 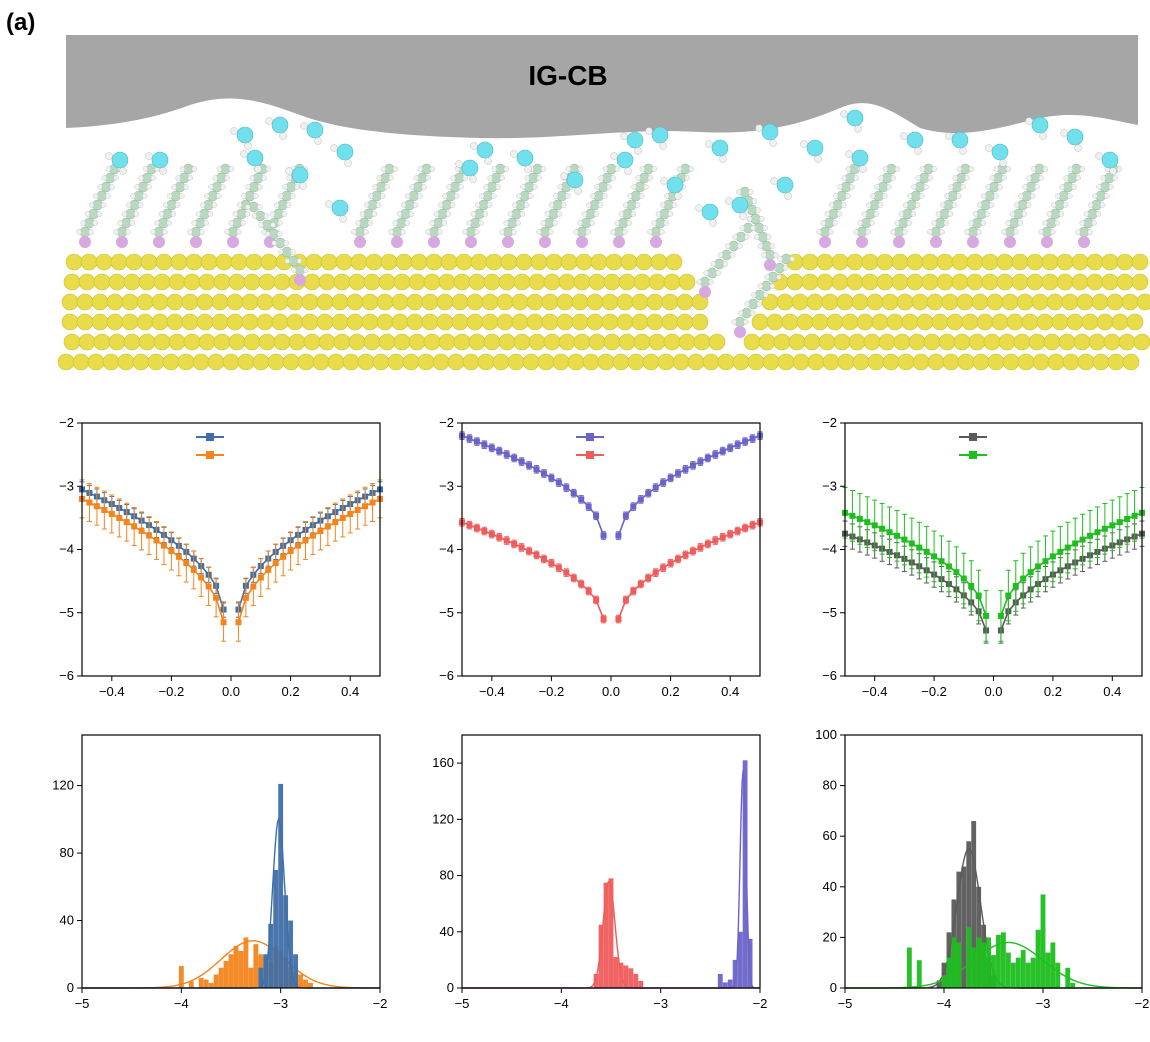 What do you see at coordinates (830, 785) in the screenshot?
I see `y-tick-label: 80` at bounding box center [830, 785].